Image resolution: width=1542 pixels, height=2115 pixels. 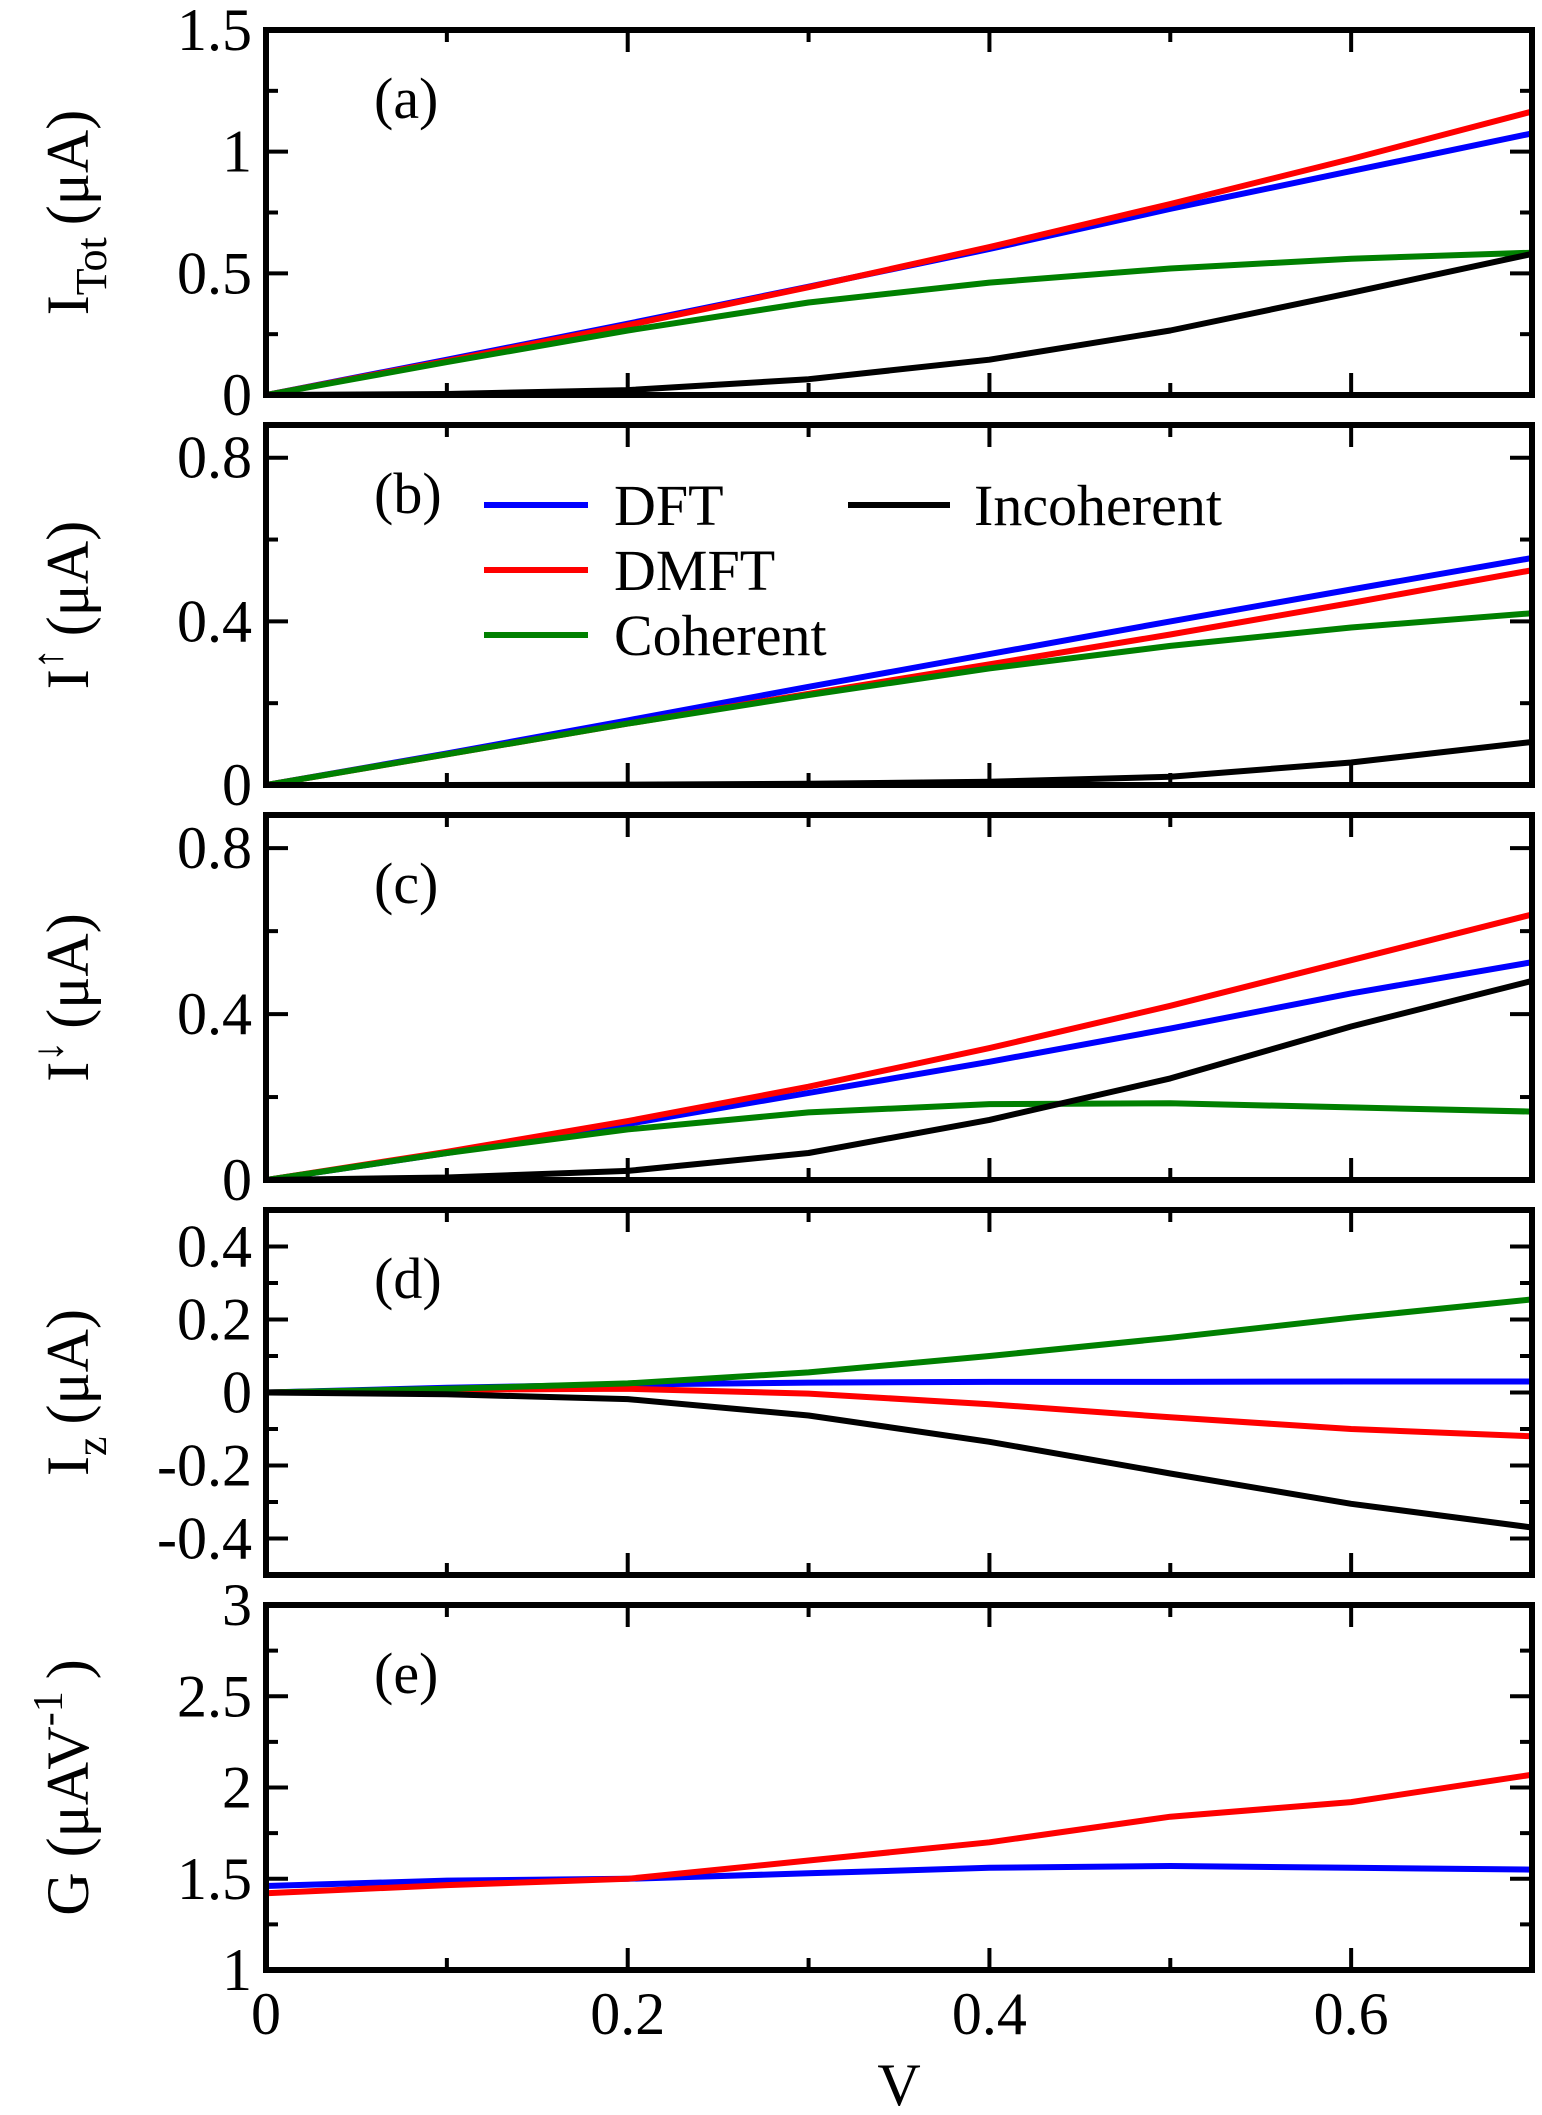 What do you see at coordinates (266, 2014) in the screenshot?
I see `x-tick-label: 0` at bounding box center [266, 2014].